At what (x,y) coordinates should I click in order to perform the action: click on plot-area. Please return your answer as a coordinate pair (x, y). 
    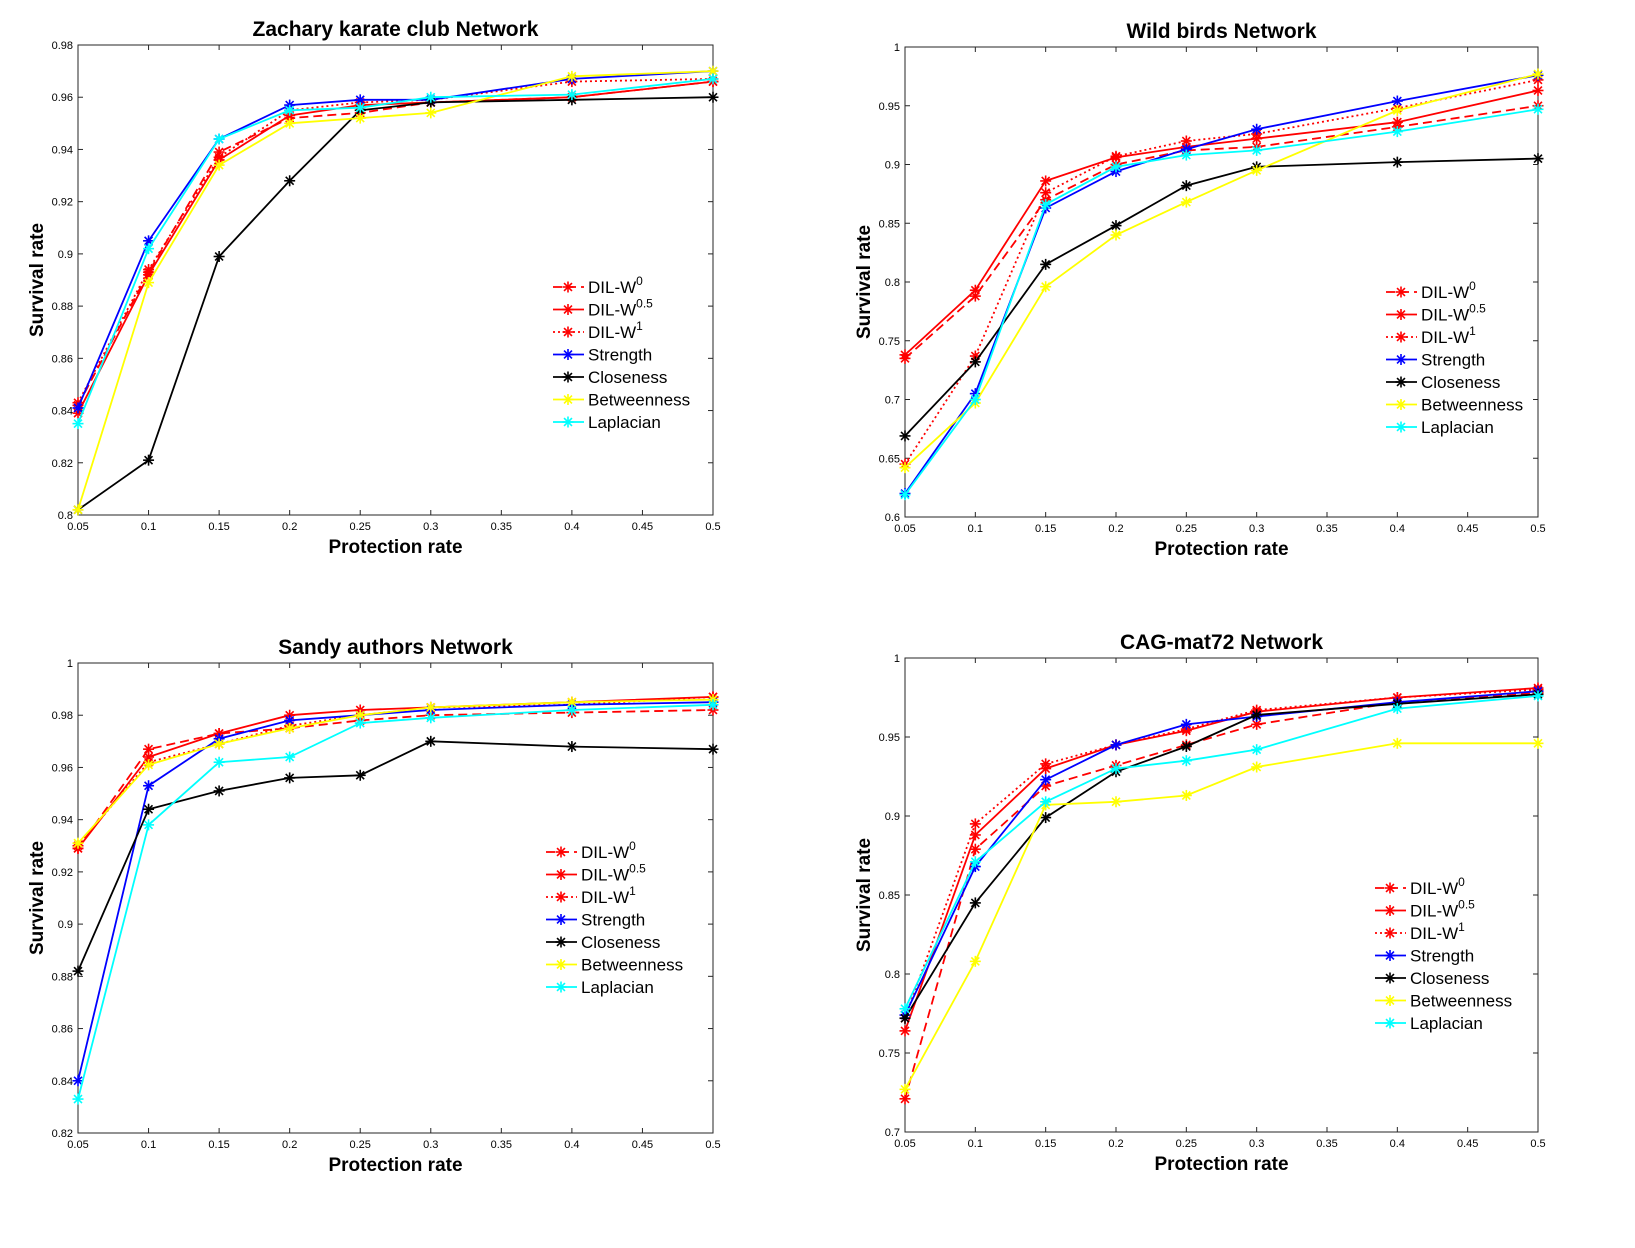
    Looking at the image, I should click on (1221, 895).